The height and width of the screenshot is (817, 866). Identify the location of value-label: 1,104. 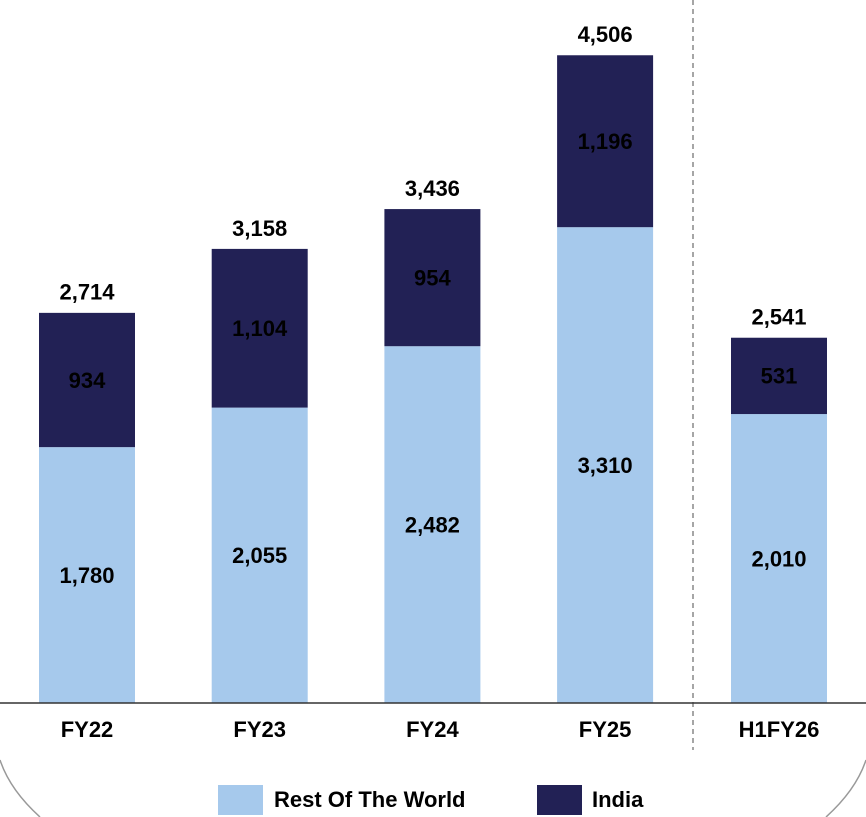
(260, 328).